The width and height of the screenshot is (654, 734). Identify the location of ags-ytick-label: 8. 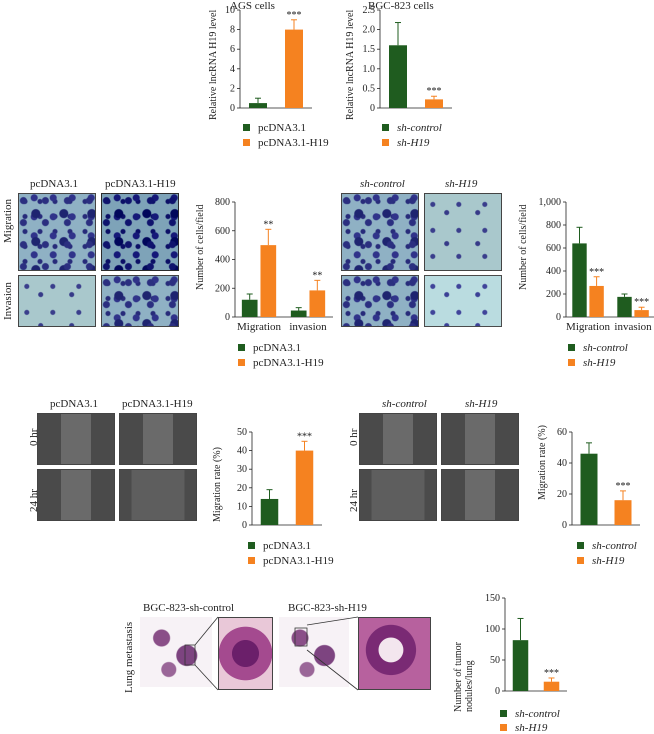
(232, 30).